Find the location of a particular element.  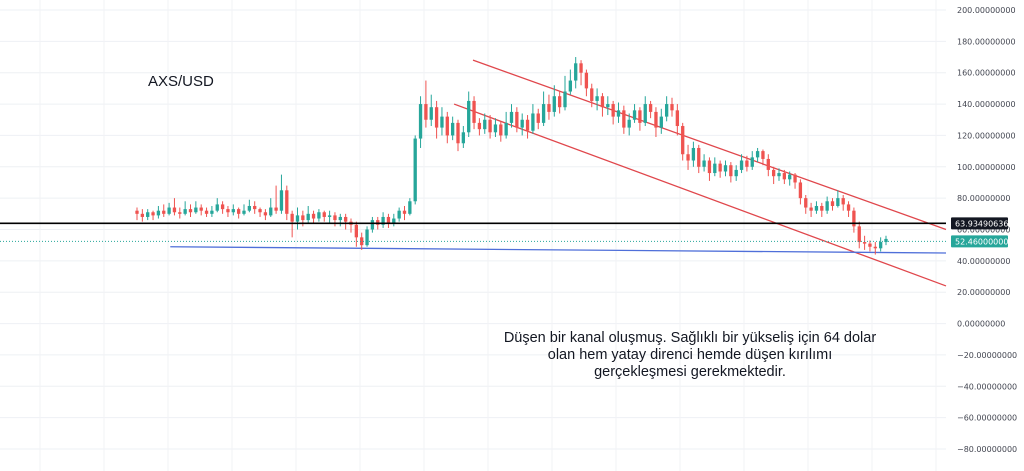

y-tick-label: 160.00000000 is located at coordinates (986, 73).